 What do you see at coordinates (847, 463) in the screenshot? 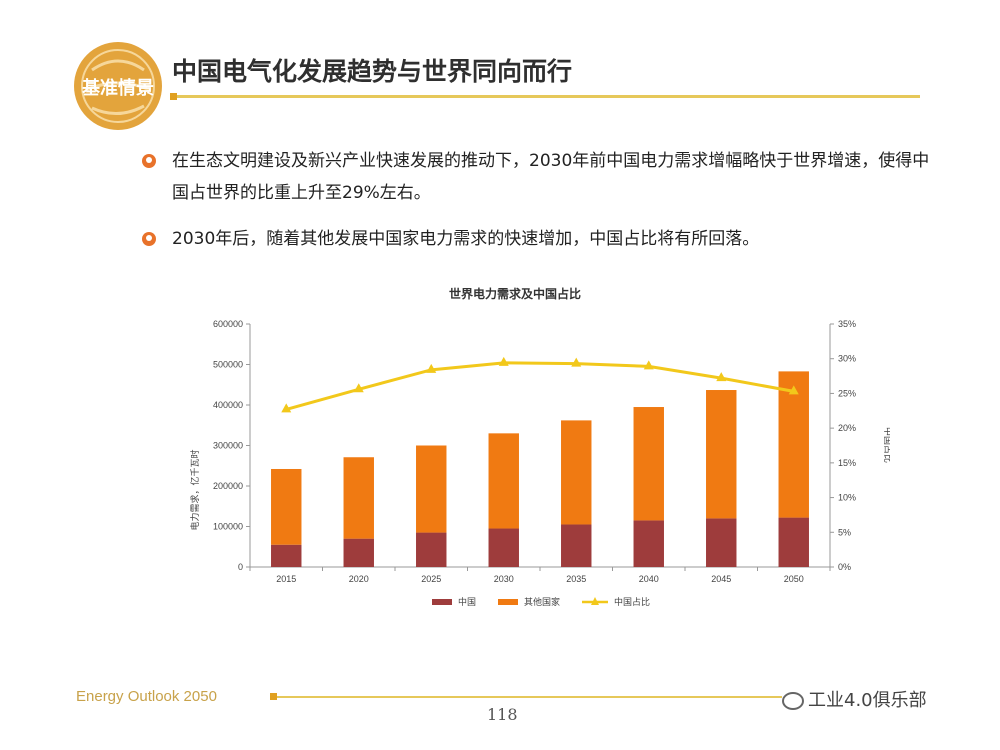
I see `y2-tick-label: 15%` at bounding box center [847, 463].